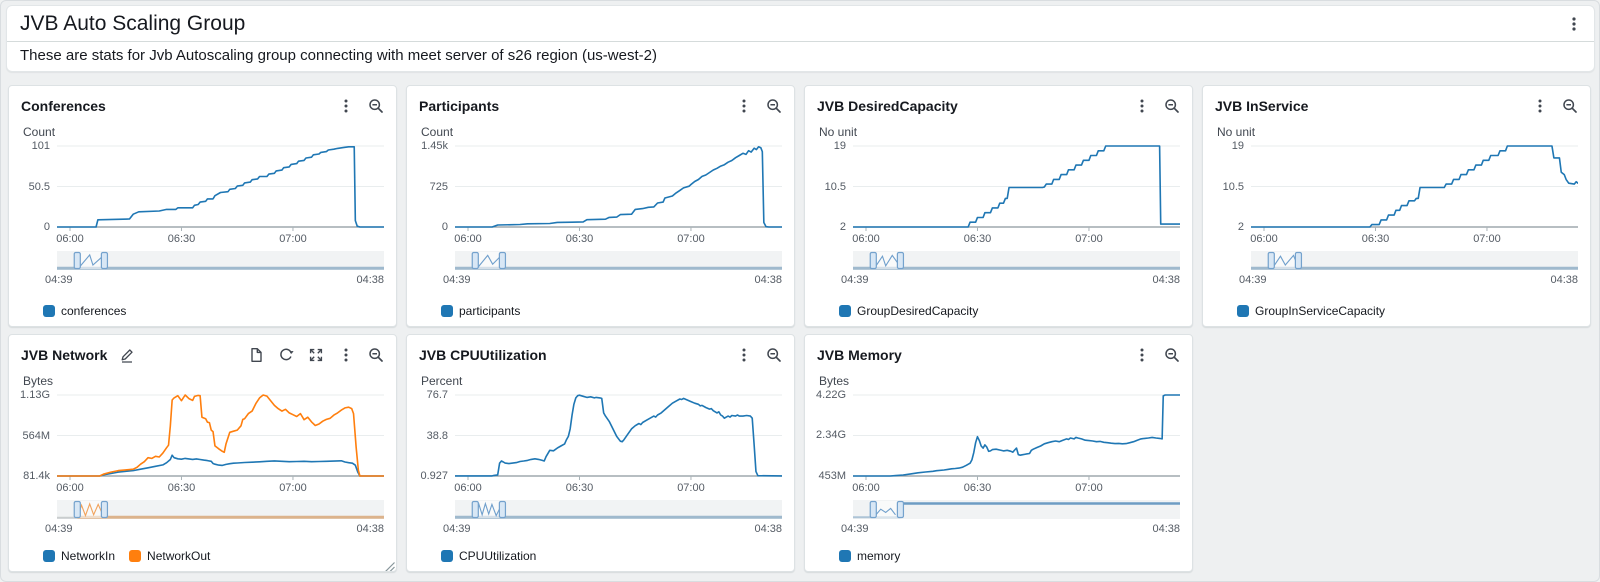 This screenshot has width=1600, height=582. Describe the element at coordinates (315, 355) in the screenshot. I see `expand-button` at that location.